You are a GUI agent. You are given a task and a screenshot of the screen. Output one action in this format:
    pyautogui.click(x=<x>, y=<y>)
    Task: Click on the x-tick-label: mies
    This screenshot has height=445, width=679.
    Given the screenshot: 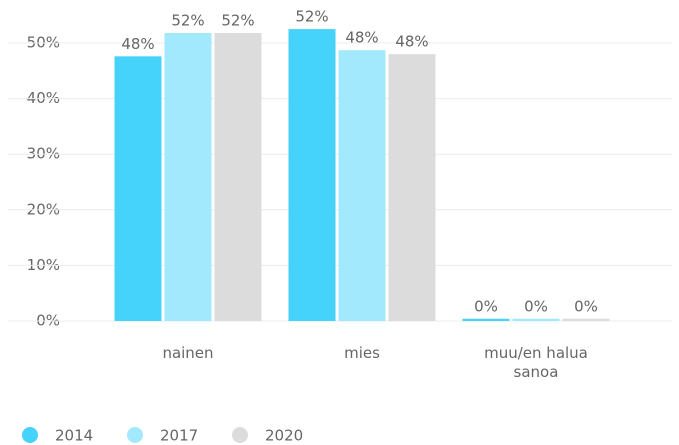 What is the action you would take?
    pyautogui.click(x=362, y=353)
    